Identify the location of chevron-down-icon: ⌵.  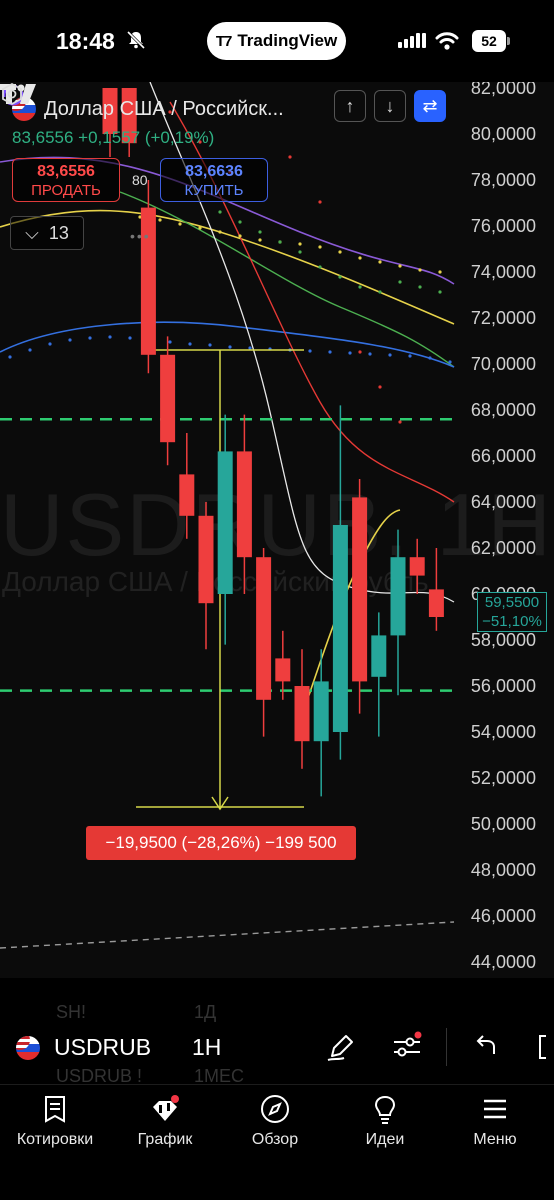
(32, 232).